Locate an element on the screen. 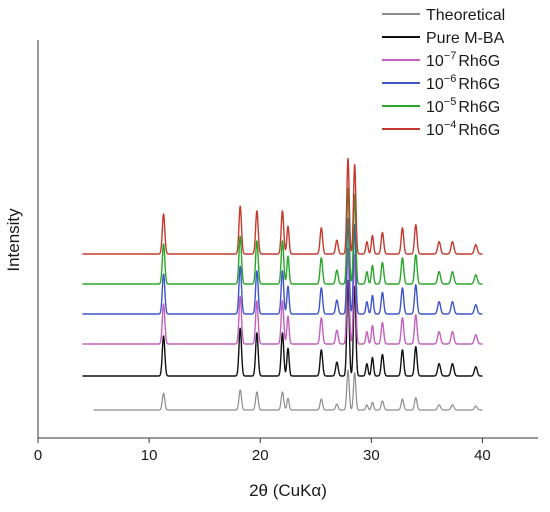 The width and height of the screenshot is (550, 512). legend-label: 10−7 Rh6G is located at coordinates (463, 60).